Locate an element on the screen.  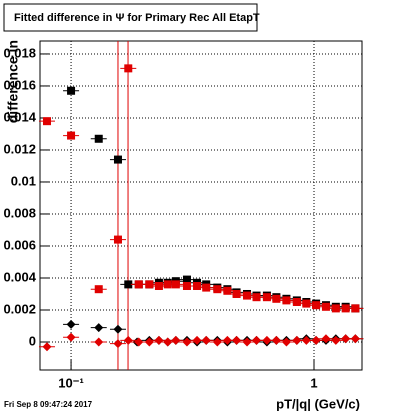
y-tick-label: 0.018 is located at coordinates (19, 52).